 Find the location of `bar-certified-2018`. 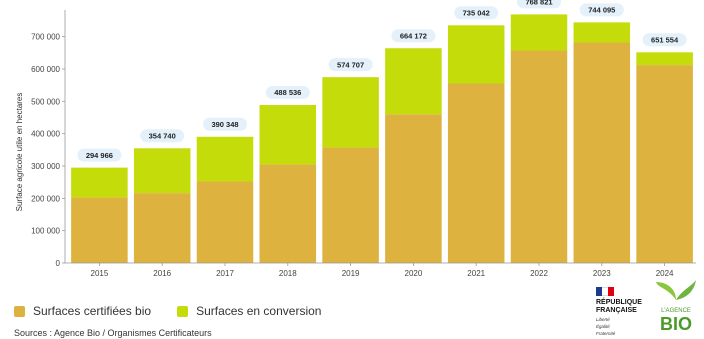

bar-certified-2018 is located at coordinates (288, 213).